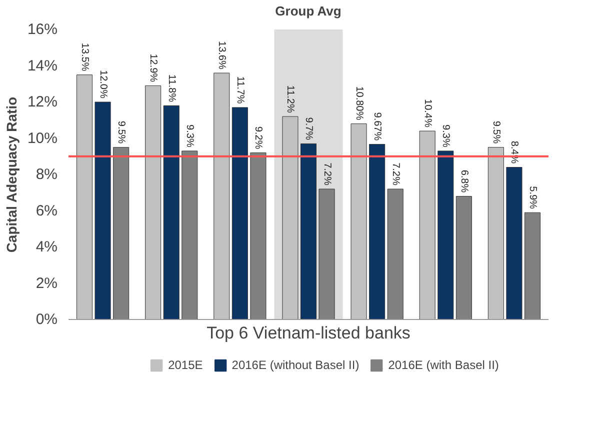 This screenshot has height=447, width=595. Describe the element at coordinates (427, 113) in the screenshot. I see `data-label: 10.4%` at that location.